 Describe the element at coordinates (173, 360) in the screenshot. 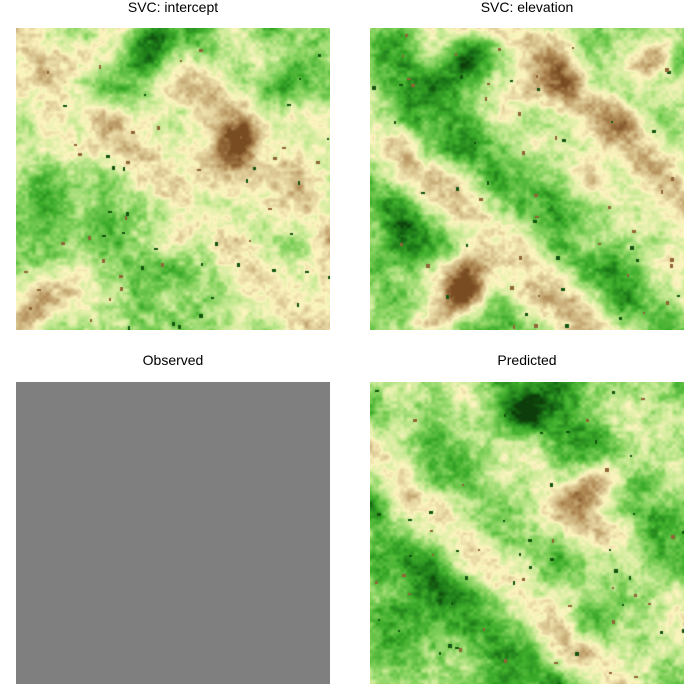

I see `panel-title-observed: Observed` at that location.